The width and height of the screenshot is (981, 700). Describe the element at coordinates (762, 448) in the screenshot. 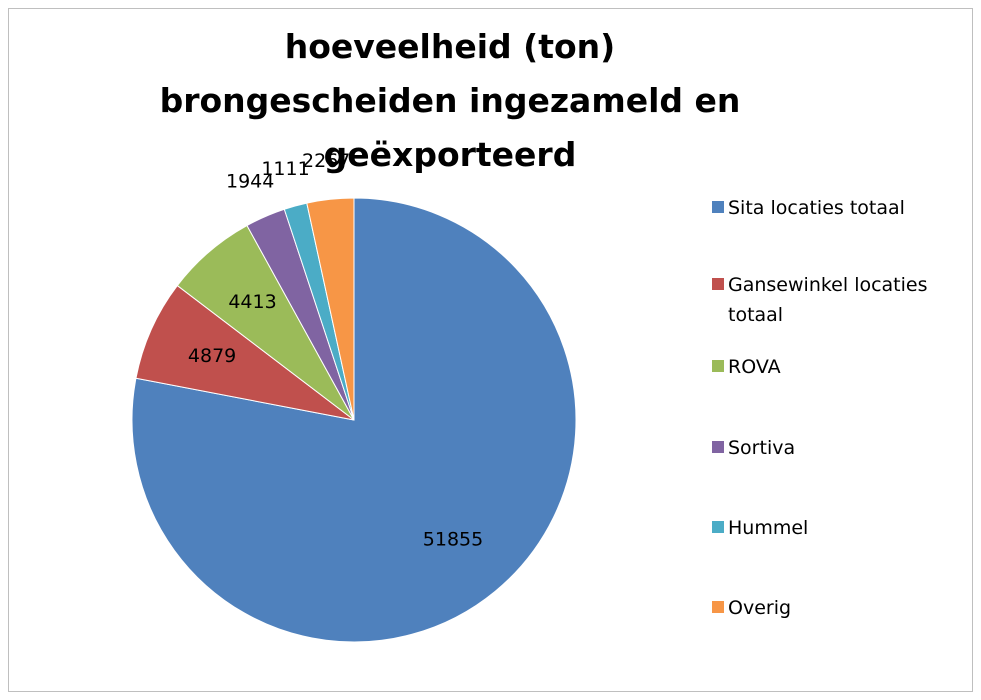

I see `legend-label: Sortiva` at that location.